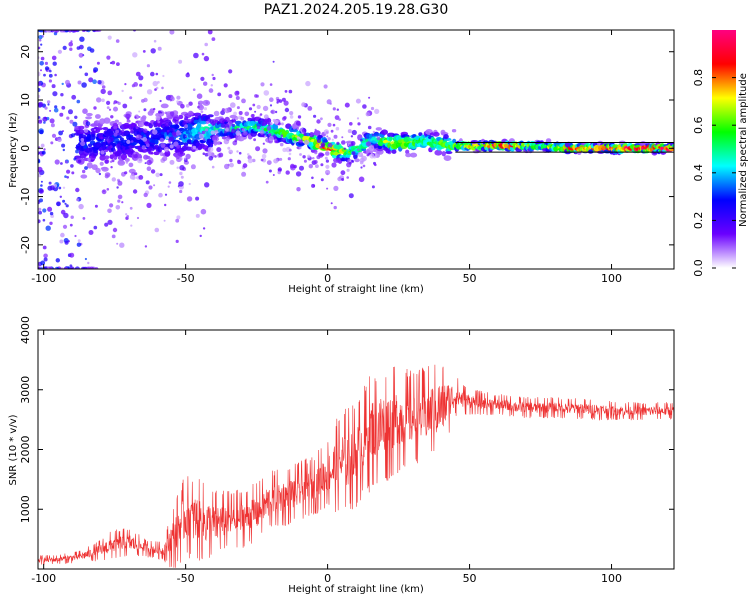 Image resolution: width=750 pixels, height=600 pixels. What do you see at coordinates (186, 278) in the screenshot?
I see `spectrogram-x-tick-label: -50` at bounding box center [186, 278].